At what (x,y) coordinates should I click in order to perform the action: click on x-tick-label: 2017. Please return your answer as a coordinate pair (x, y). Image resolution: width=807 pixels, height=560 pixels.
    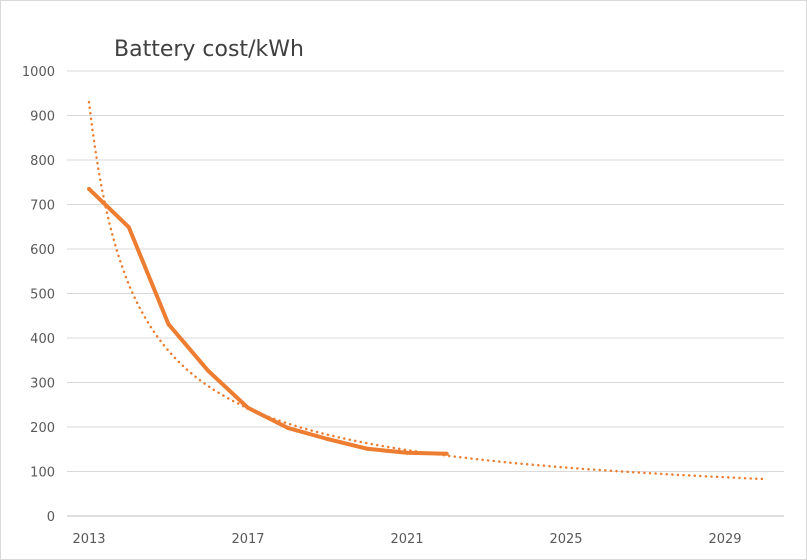
    Looking at the image, I should click on (247, 539).